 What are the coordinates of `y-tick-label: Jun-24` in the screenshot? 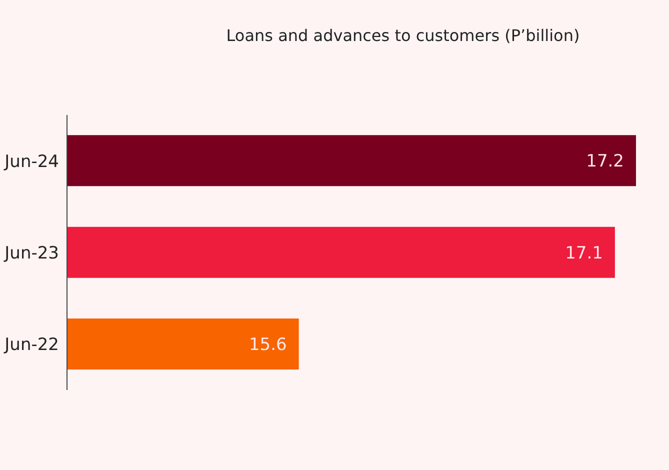 It's located at (31, 162).